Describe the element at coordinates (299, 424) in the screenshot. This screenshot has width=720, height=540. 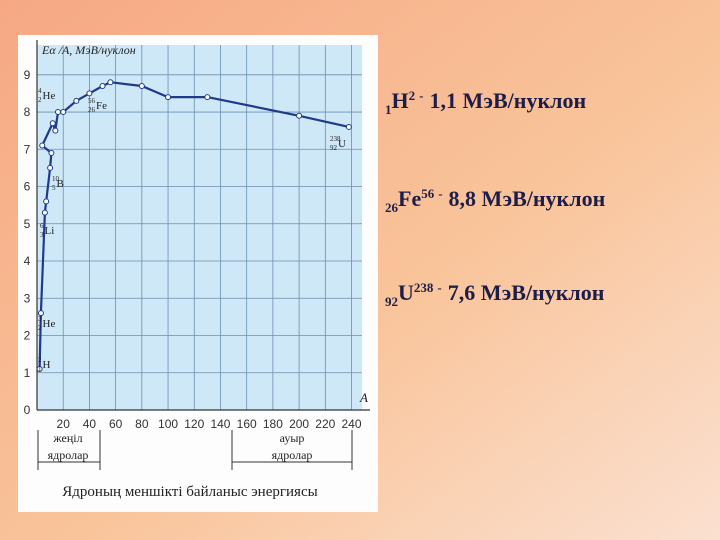
I see `x-tick-label: 200` at that location.